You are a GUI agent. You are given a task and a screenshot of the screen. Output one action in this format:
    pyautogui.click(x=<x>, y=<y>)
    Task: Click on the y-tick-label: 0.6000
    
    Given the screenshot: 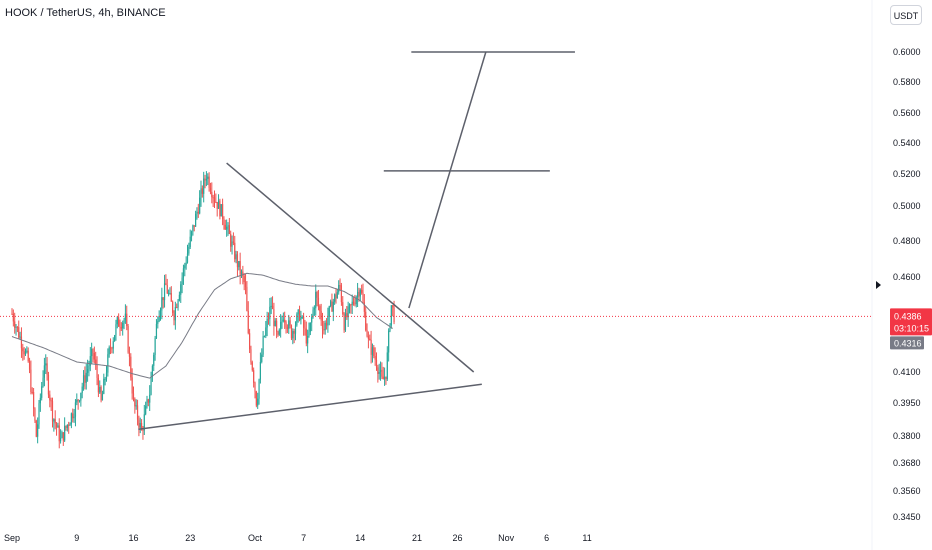 What is the action you would take?
    pyautogui.click(x=907, y=52)
    